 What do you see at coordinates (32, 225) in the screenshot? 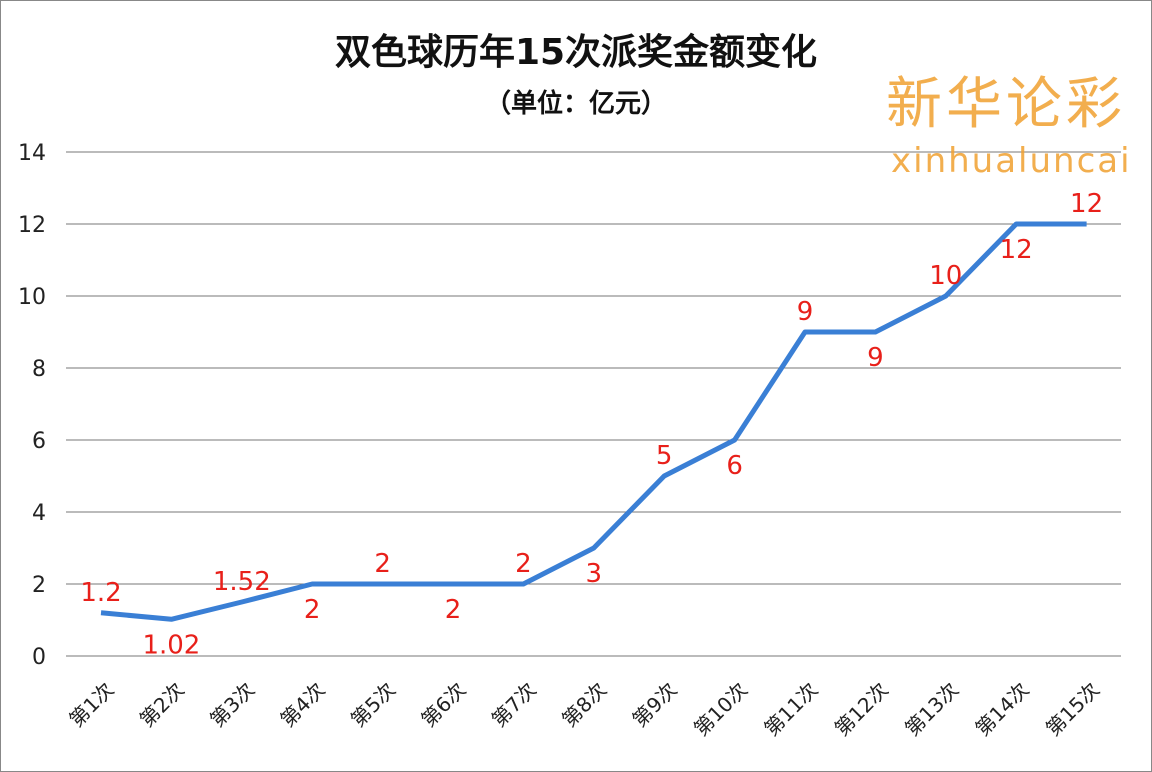
I see `y-tick-label: 12` at bounding box center [32, 225].